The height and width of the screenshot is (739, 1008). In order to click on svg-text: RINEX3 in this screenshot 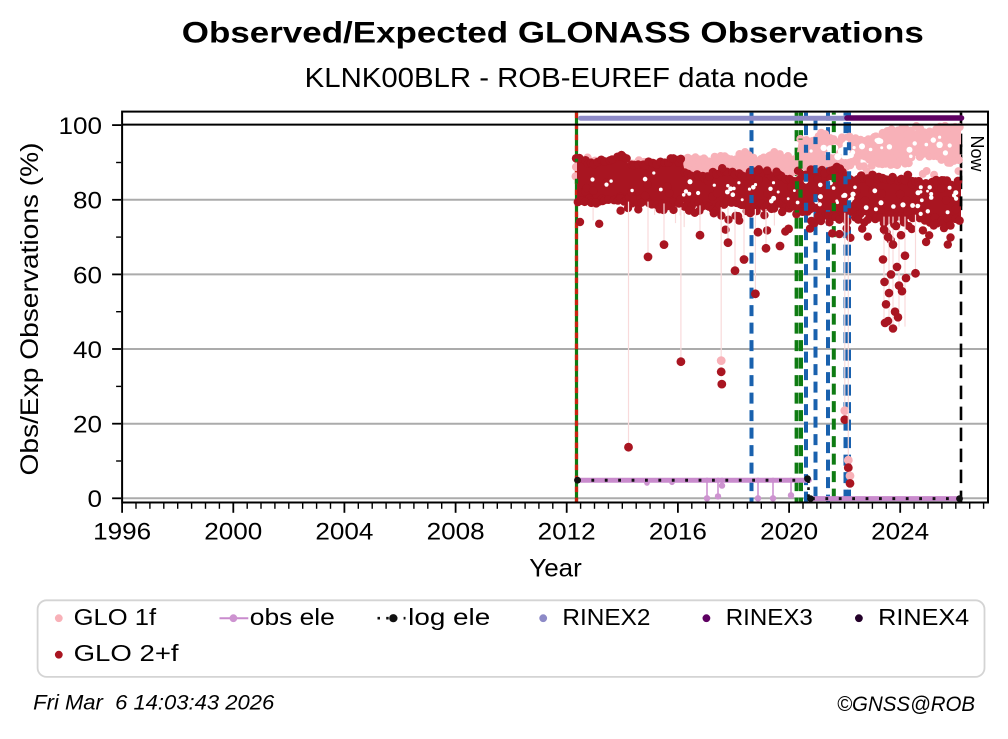, I will do `click(769, 617)`.